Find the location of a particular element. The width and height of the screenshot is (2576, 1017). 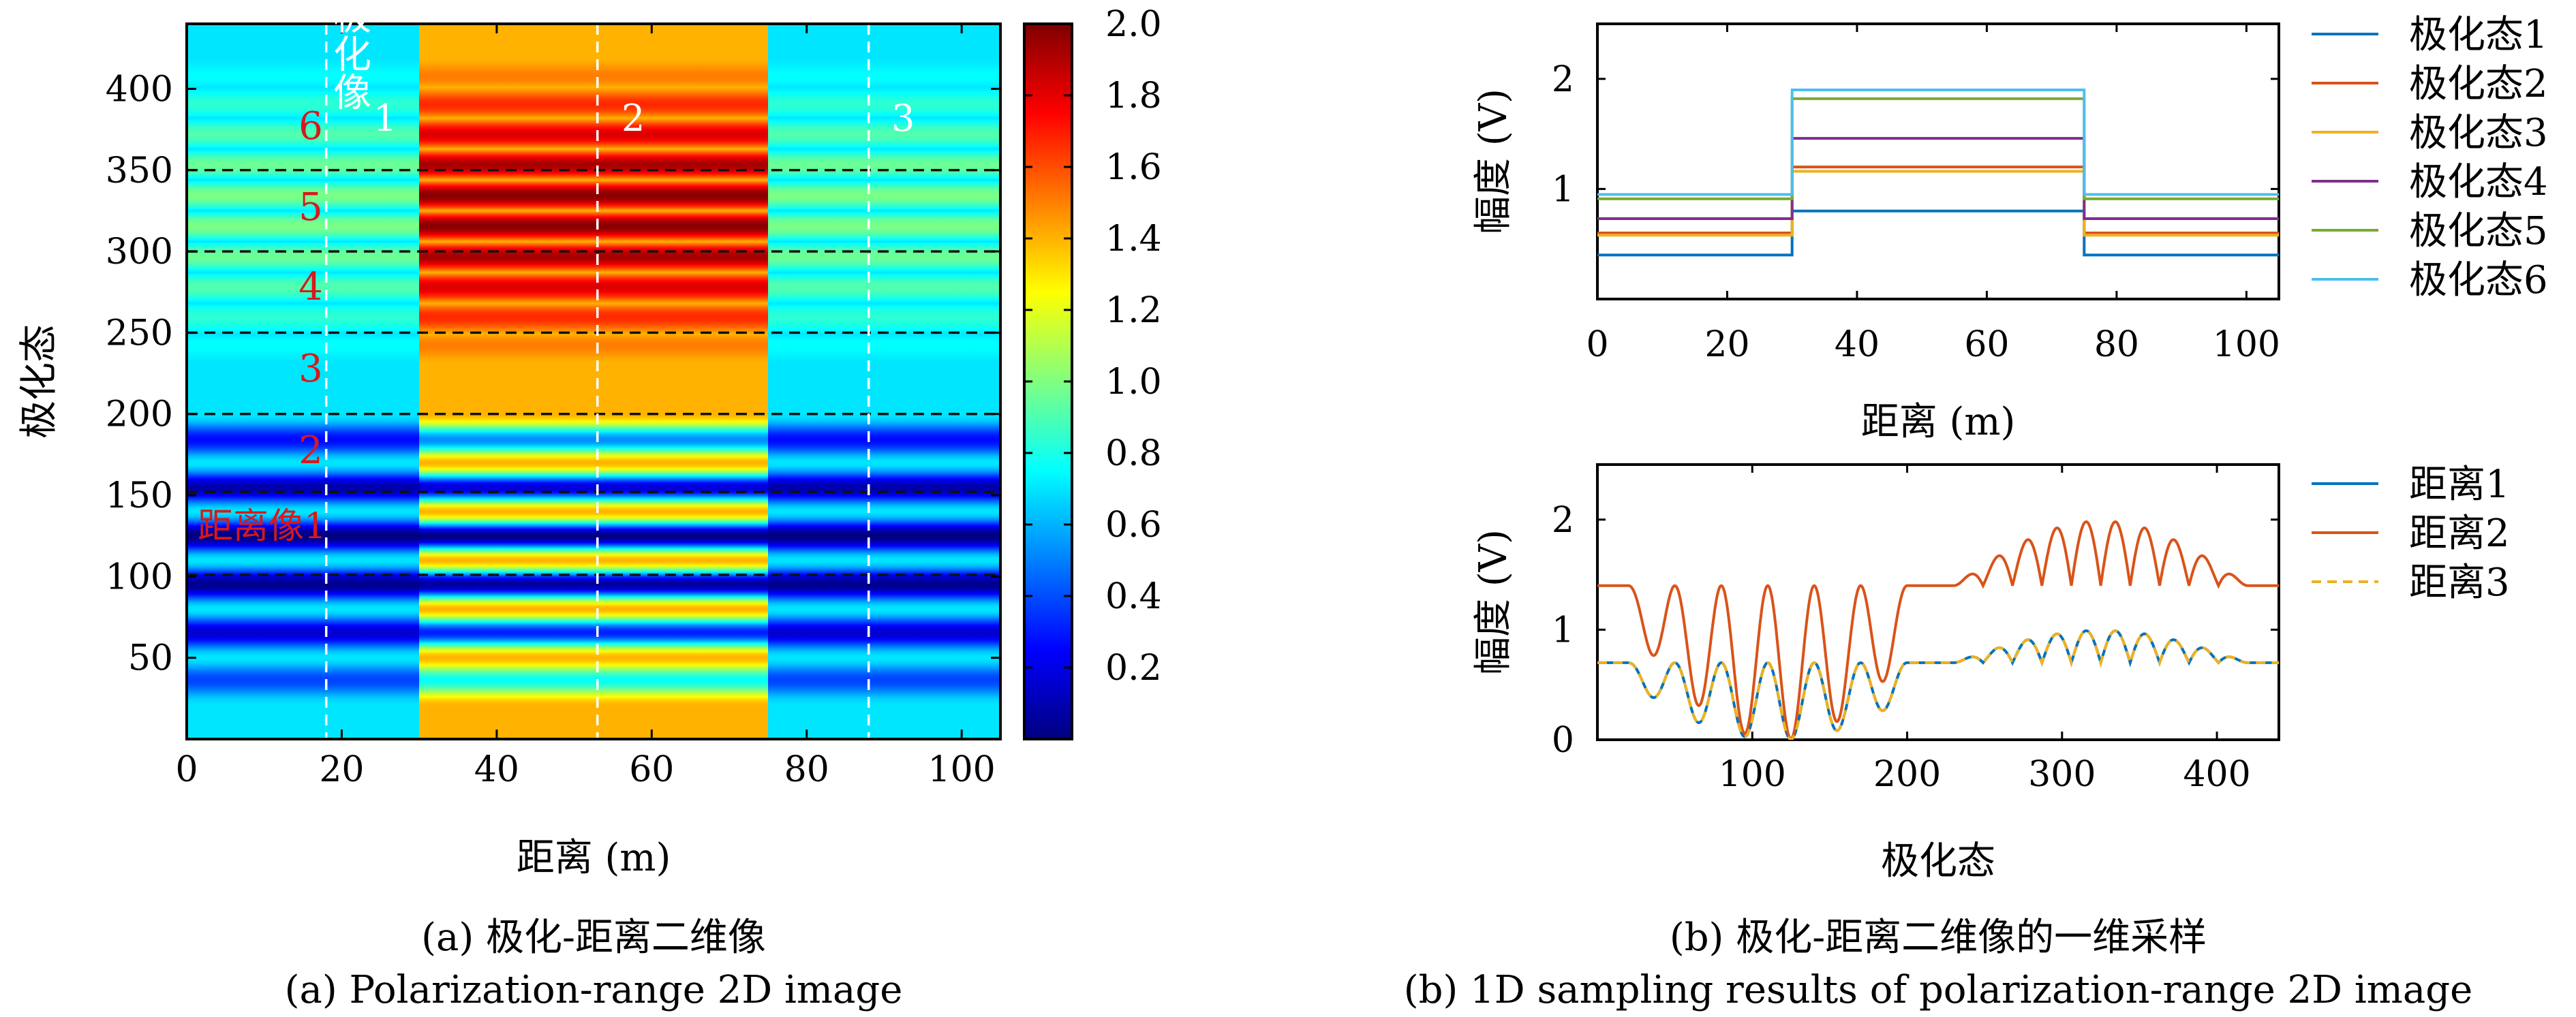

bottom-ylabel: 幅度 (V) is located at coordinates (1494, 602).